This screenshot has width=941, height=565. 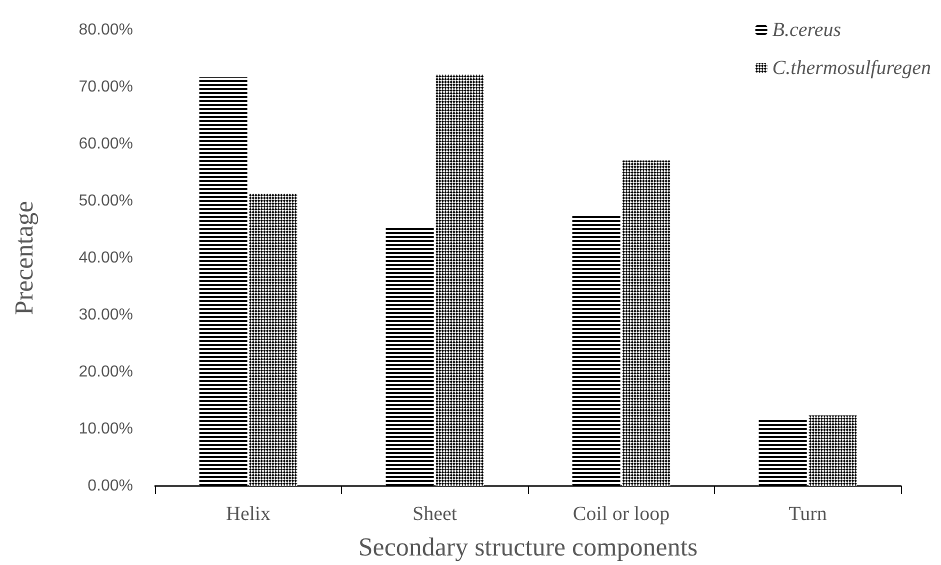 What do you see at coordinates (435, 514) in the screenshot?
I see `x-tick-label: Sheet` at bounding box center [435, 514].